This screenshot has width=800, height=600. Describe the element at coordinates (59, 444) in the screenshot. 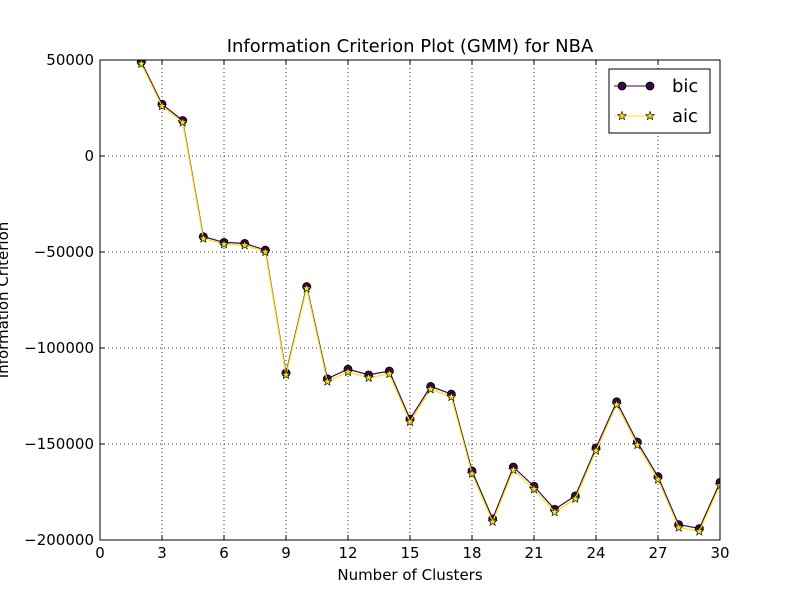

I see `y-tick-label: −150000` at that location.